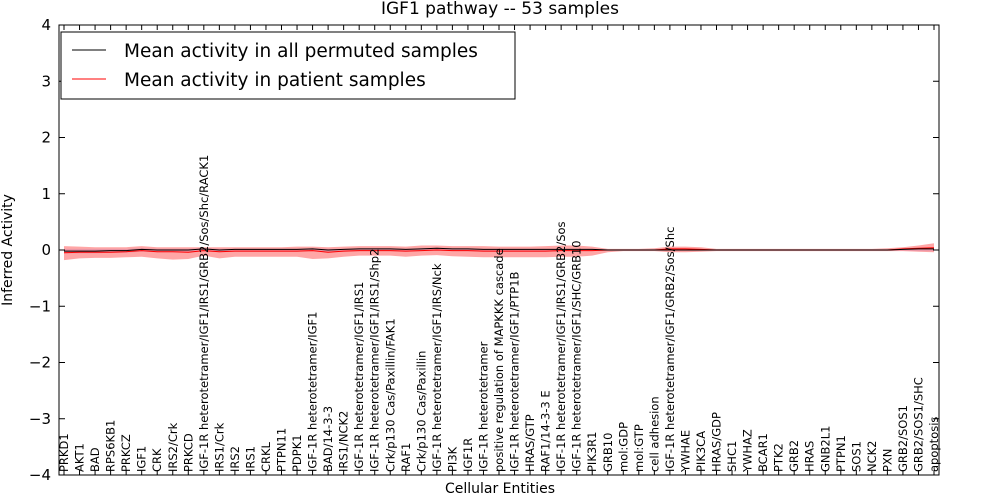 This screenshot has height=500, width=1000. I want to click on y-tick-label: 1, so click(46, 194).